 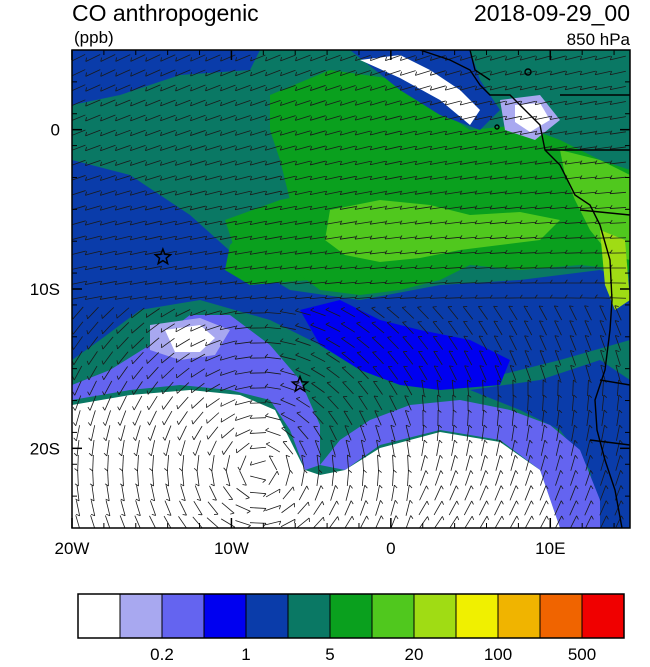 What do you see at coordinates (598, 39) in the screenshot?
I see `pressure-level-label: 850 hPa` at bounding box center [598, 39].